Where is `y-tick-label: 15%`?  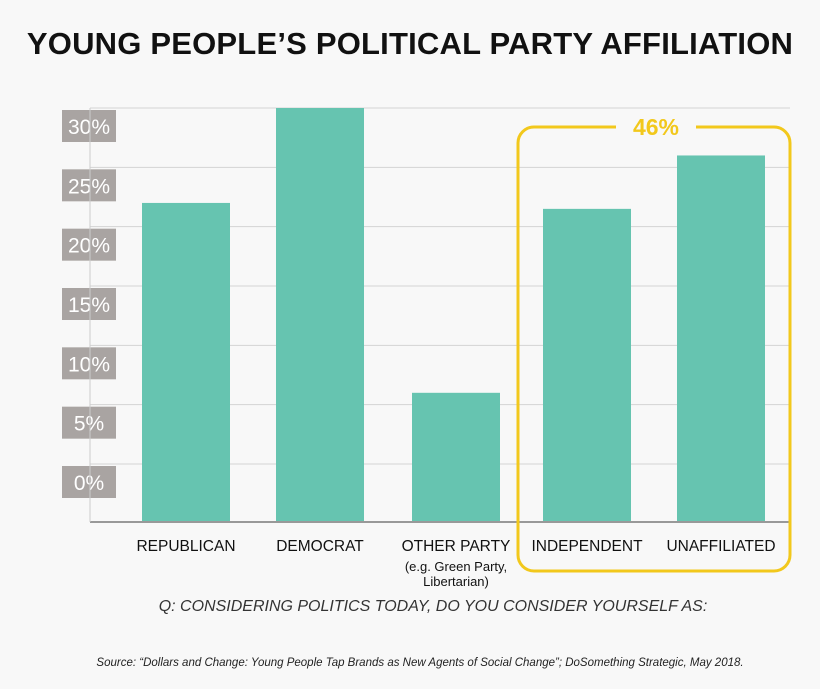
y-tick-label: 15% is located at coordinates (89, 305).